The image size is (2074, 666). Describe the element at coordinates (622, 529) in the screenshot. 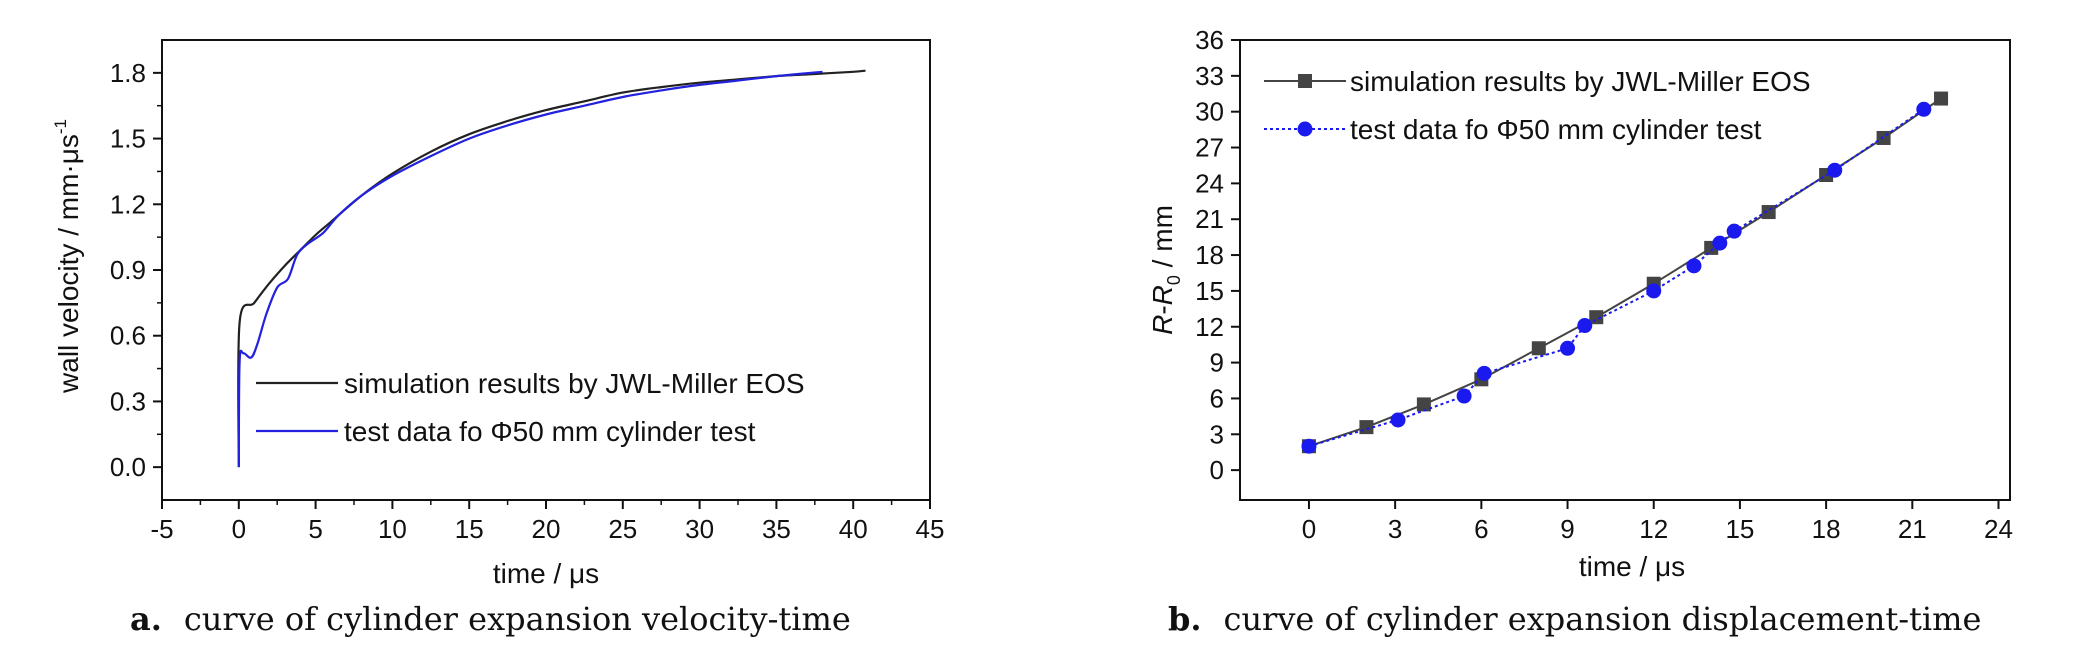

I see `chart-a-x-tick-label: 25` at that location.